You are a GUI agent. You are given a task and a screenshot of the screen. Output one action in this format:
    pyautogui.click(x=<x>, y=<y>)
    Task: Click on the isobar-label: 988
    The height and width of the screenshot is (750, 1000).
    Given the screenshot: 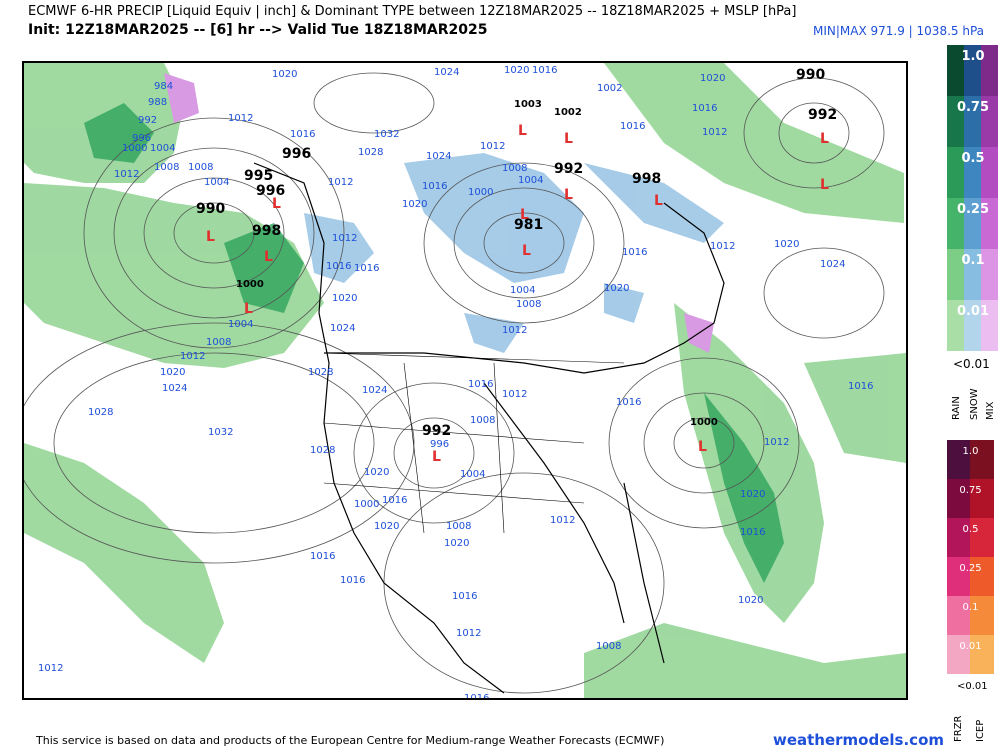 What is the action you would take?
    pyautogui.click(x=157, y=102)
    